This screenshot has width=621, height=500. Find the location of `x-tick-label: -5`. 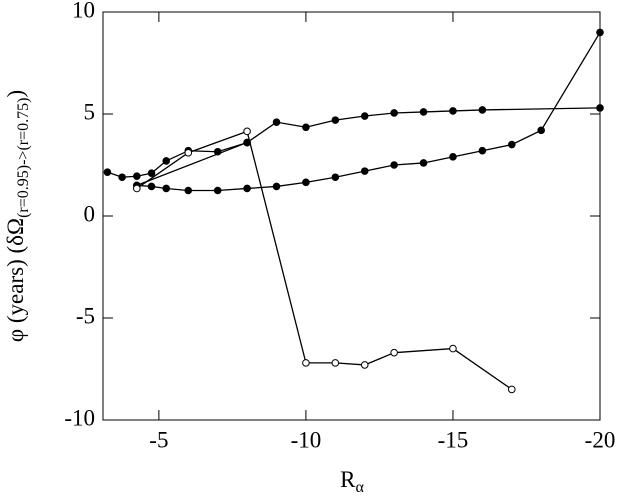

x-tick-label: -5 is located at coordinates (158, 439).